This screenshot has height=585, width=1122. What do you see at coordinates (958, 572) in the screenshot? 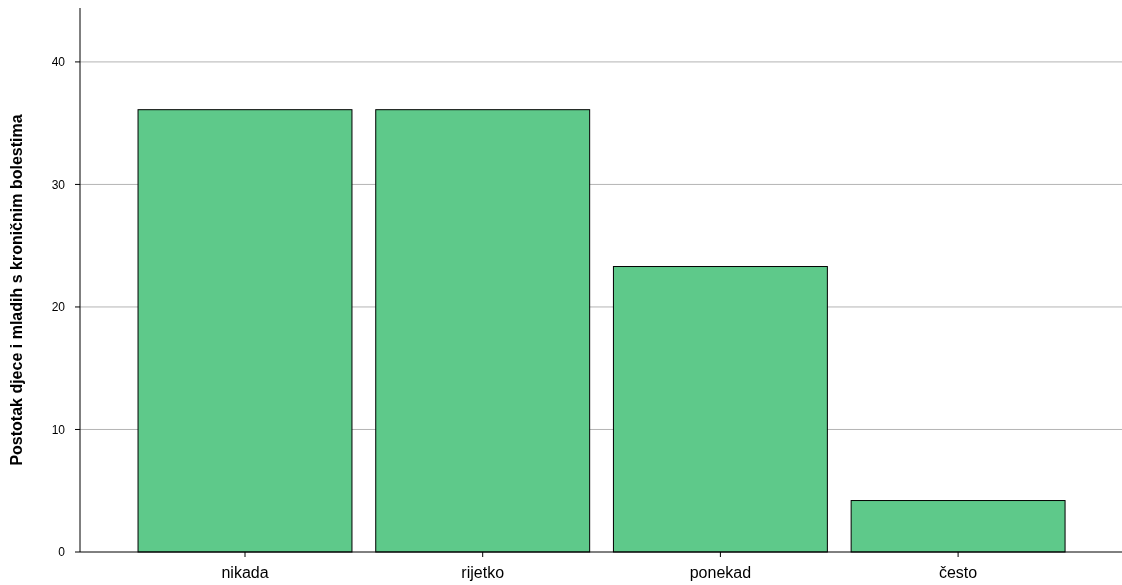
I see `x-tick-label: često` at bounding box center [958, 572].